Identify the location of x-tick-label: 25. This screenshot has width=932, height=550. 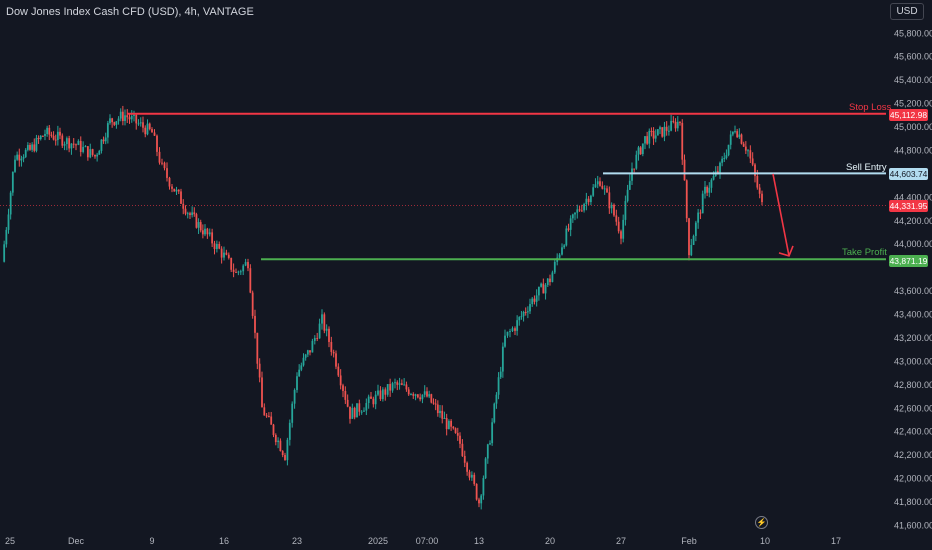
(10, 541).